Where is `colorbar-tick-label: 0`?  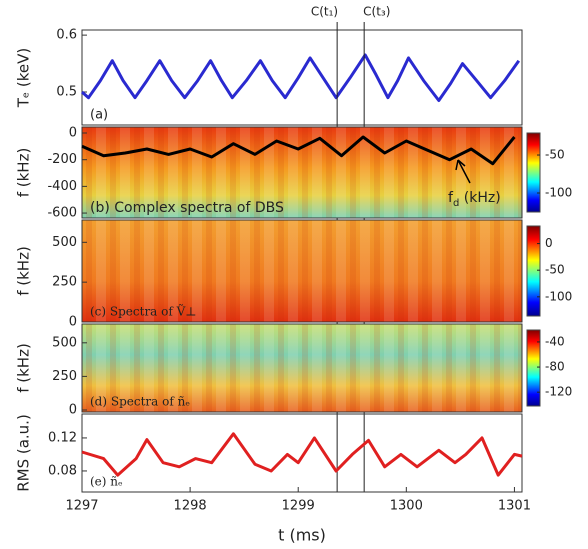 colorbar-tick-label: 0 is located at coordinates (549, 243).